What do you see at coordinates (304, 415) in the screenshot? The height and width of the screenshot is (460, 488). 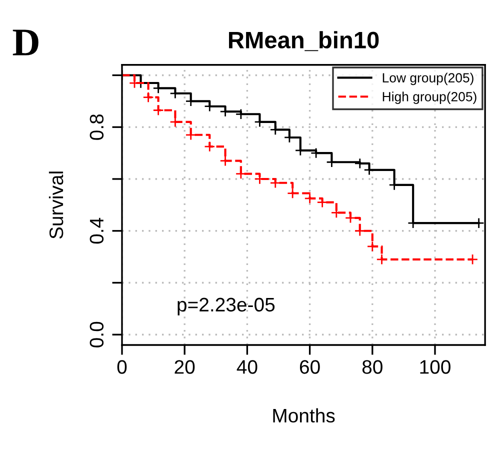 I see `x-axis-title: Months` at bounding box center [304, 415].